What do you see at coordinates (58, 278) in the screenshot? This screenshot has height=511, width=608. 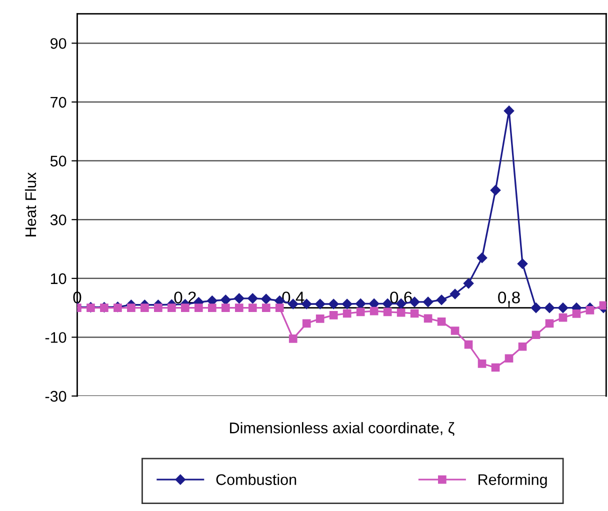 I see `y-tick-label: 10` at bounding box center [58, 278].